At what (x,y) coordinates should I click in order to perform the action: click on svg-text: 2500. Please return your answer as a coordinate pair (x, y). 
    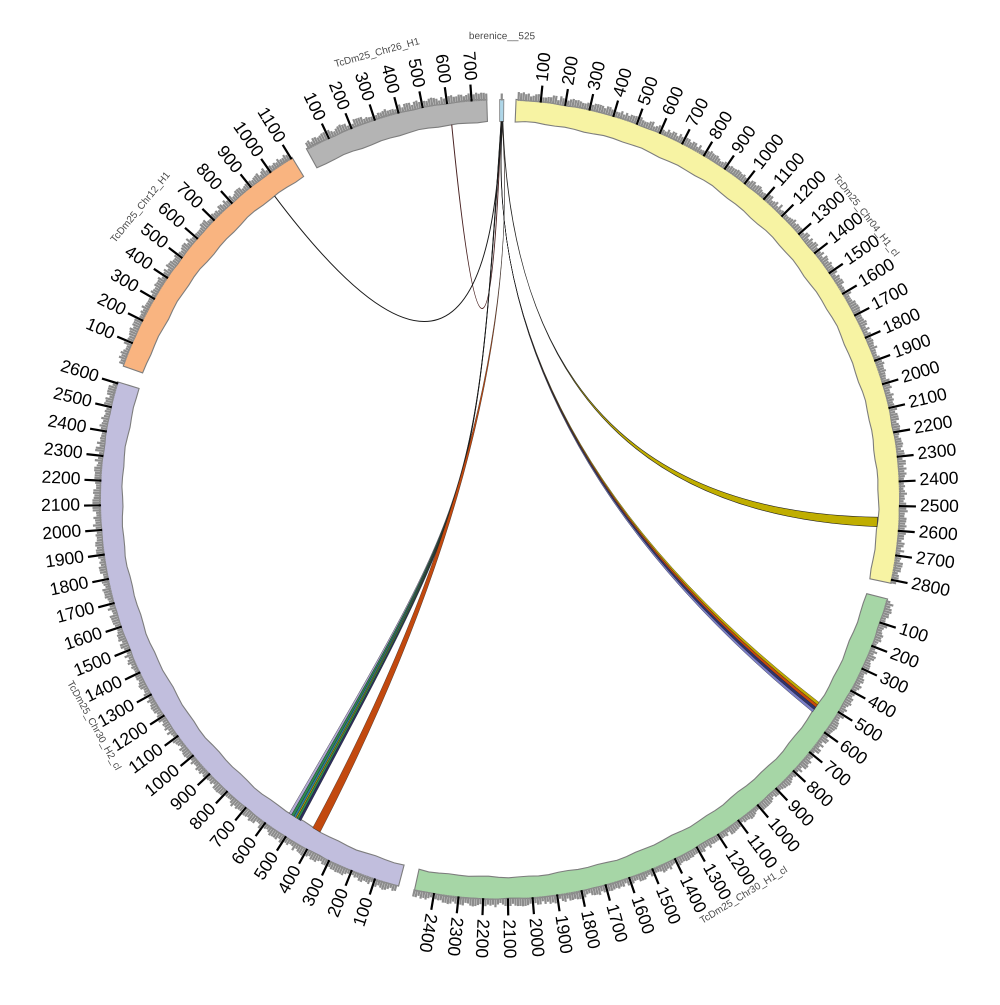
    Looking at the image, I should click on (940, 505).